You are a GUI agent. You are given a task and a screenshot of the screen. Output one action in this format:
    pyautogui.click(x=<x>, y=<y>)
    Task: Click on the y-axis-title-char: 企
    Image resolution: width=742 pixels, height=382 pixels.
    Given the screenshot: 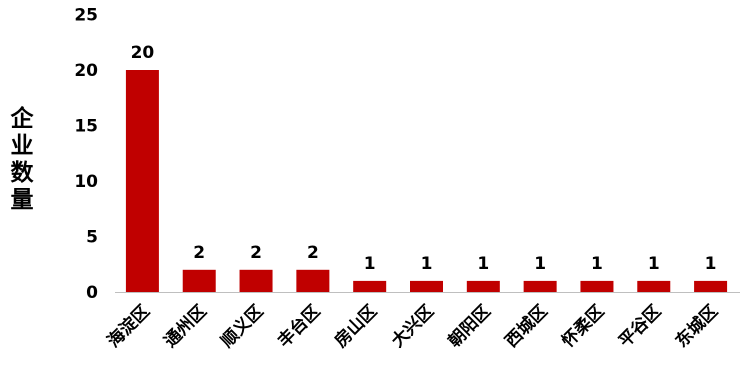 What is the action you would take?
    pyautogui.click(x=22, y=118)
    